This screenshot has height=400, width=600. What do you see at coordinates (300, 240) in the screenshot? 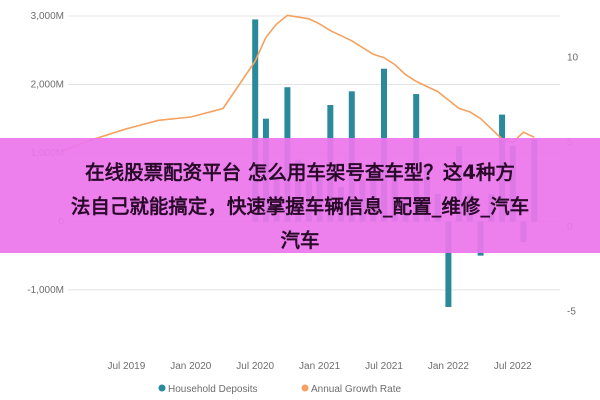
I see `overlay-line-3: 汽车` at bounding box center [300, 240].